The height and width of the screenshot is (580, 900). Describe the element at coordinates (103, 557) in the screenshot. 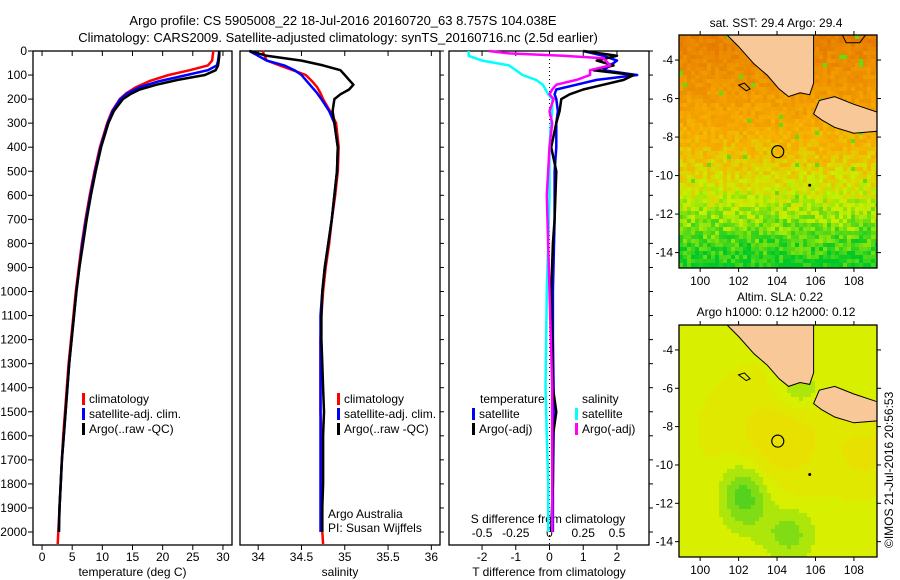

I see `x-tick-label: 10` at that location.